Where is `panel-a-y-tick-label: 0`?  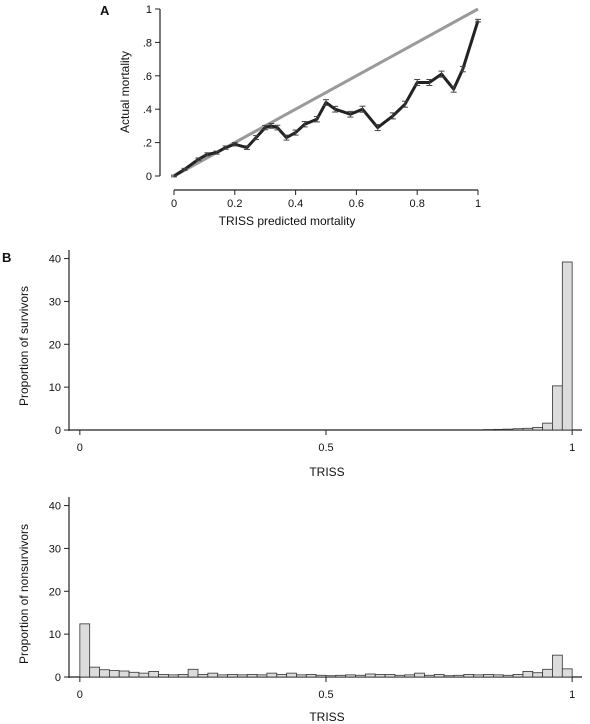
panel-a-y-tick-label: 0 is located at coordinates (149, 177).